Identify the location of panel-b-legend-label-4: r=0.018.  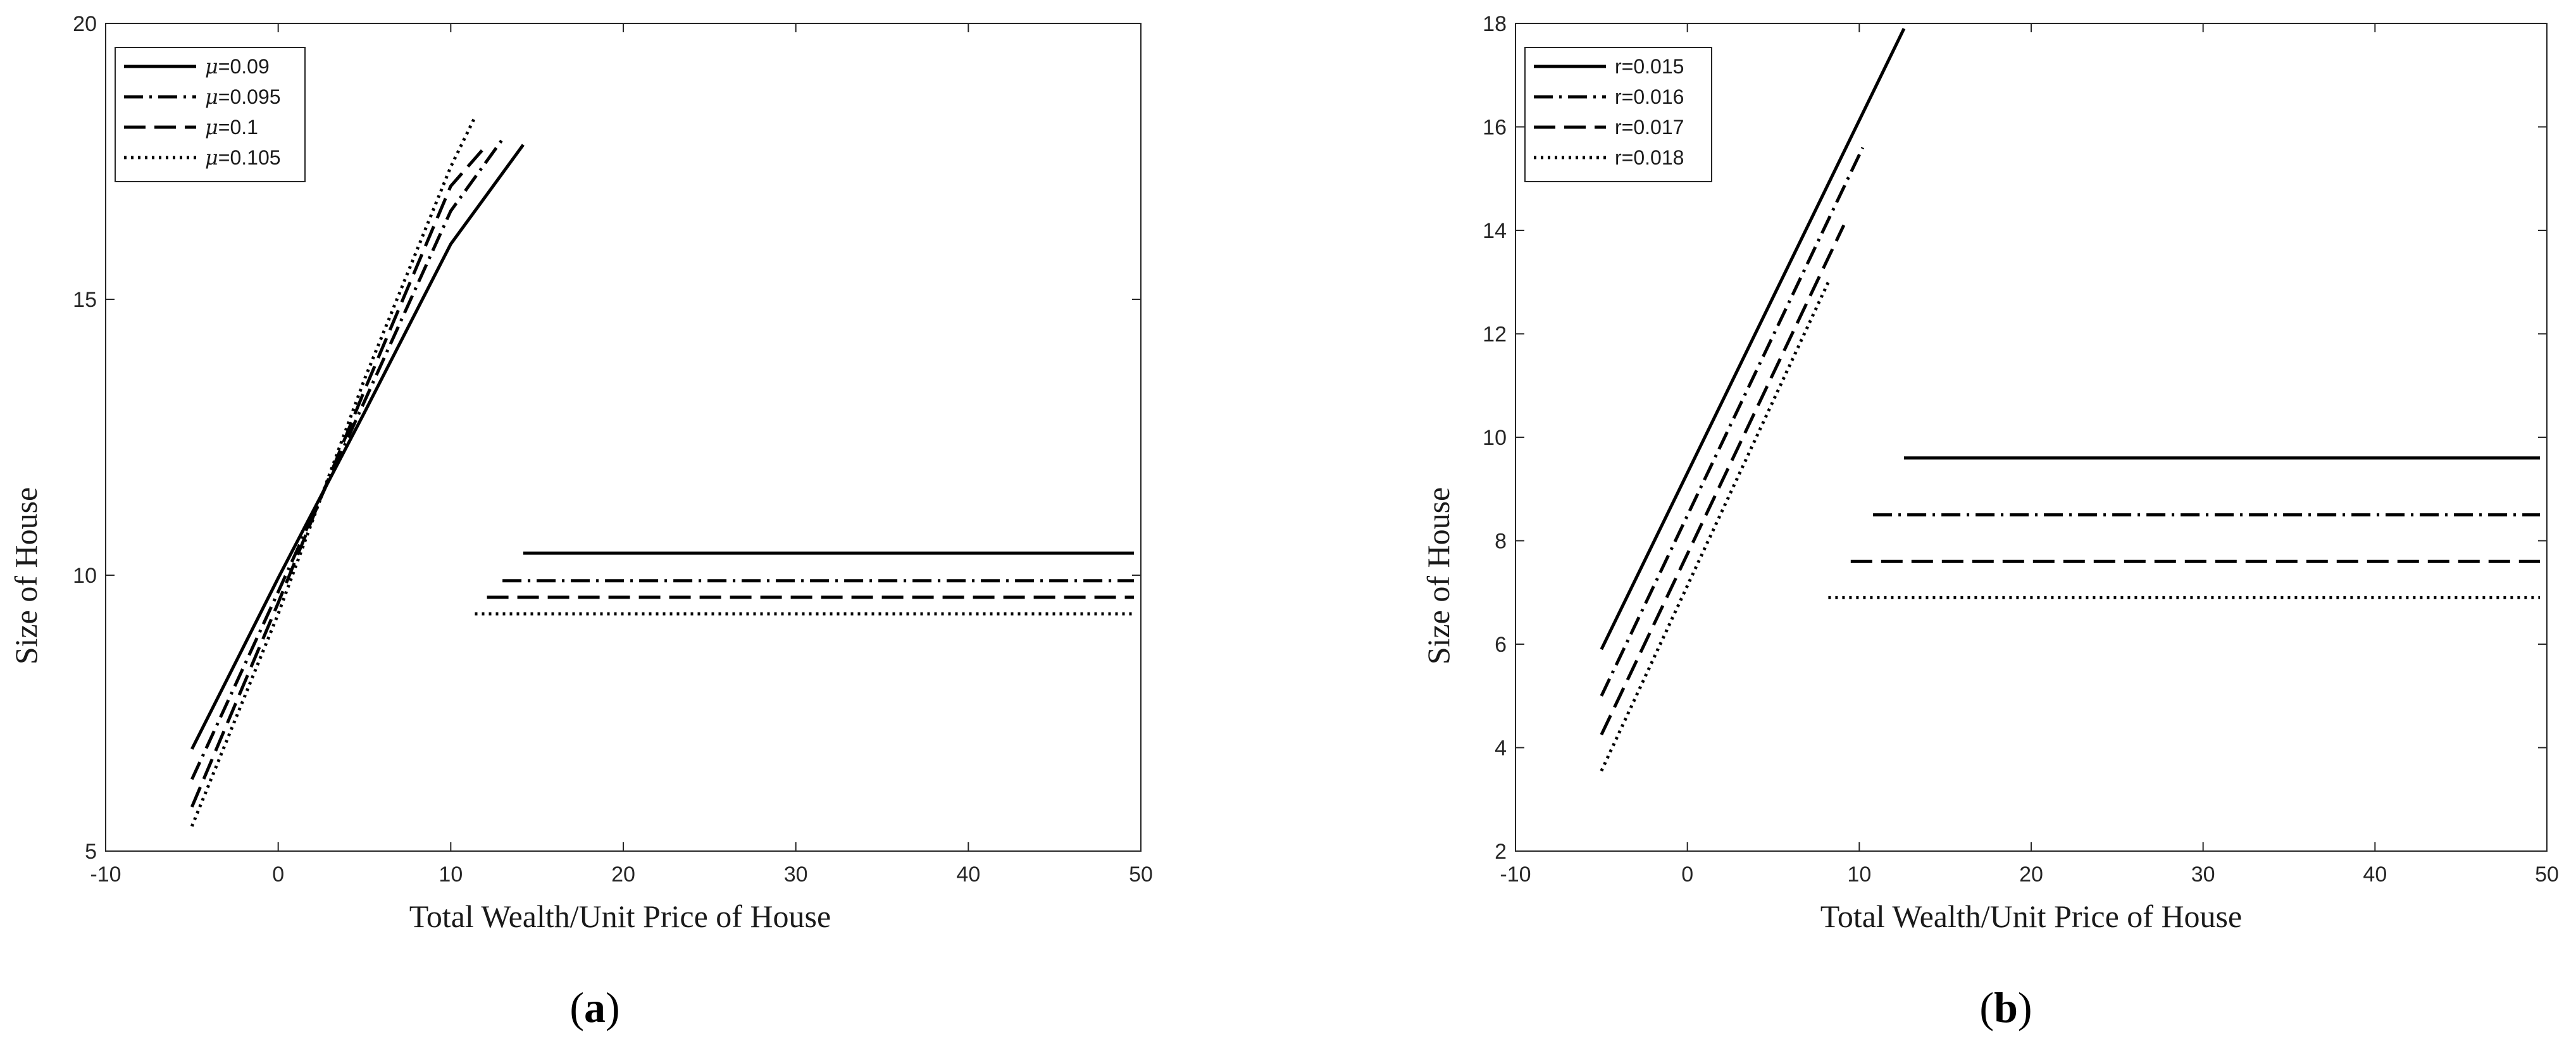
(1649, 157).